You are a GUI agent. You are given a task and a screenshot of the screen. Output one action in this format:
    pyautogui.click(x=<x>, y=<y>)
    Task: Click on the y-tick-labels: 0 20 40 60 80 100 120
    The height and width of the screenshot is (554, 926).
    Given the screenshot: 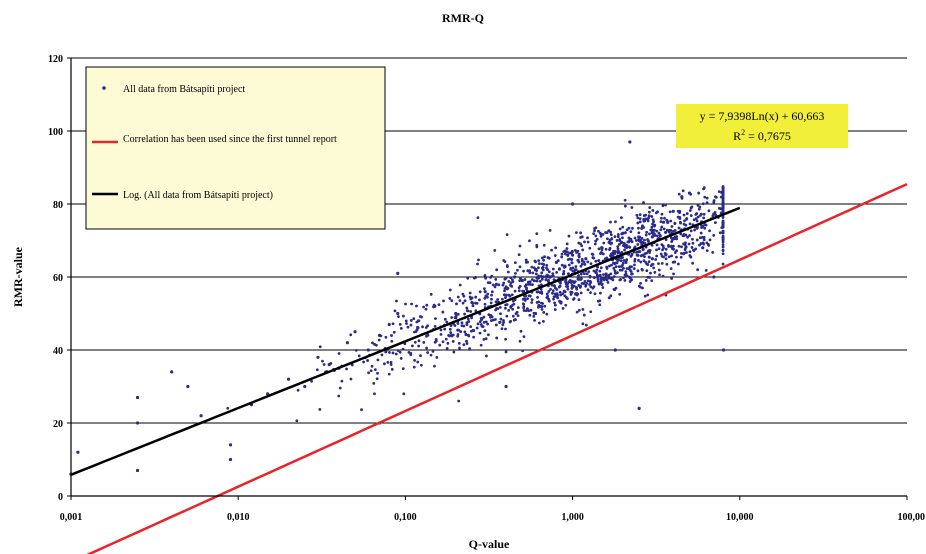 What is the action you would take?
    pyautogui.click(x=59, y=278)
    